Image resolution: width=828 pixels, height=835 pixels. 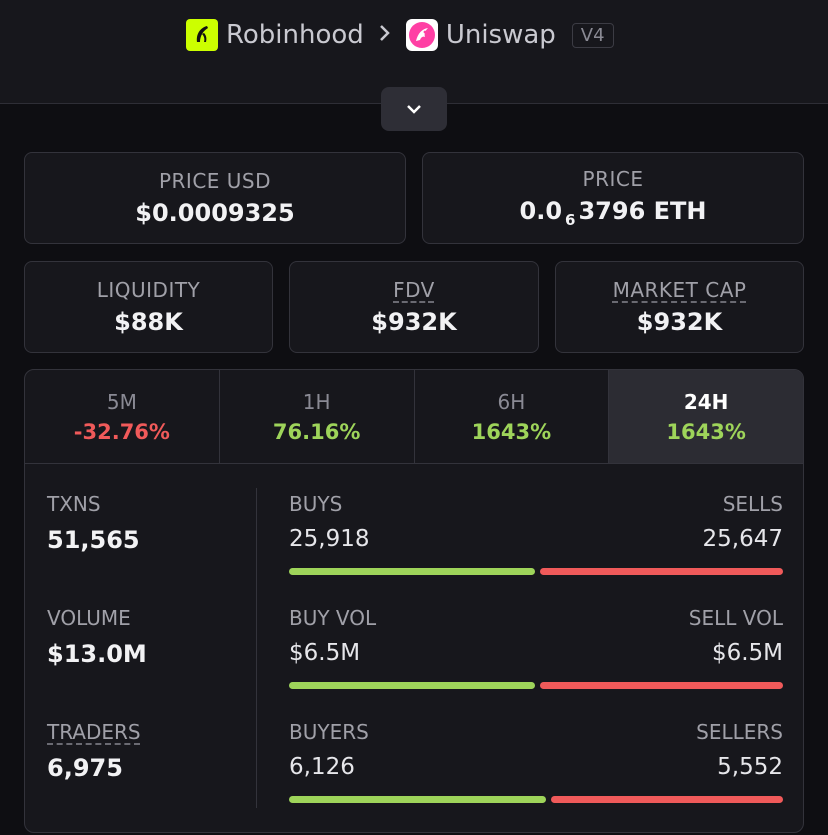 I want to click on timeframe-tabs: 5M -32.76% 1H 76.16% 6H 1643% 24H 1643%, so click(x=414, y=417).